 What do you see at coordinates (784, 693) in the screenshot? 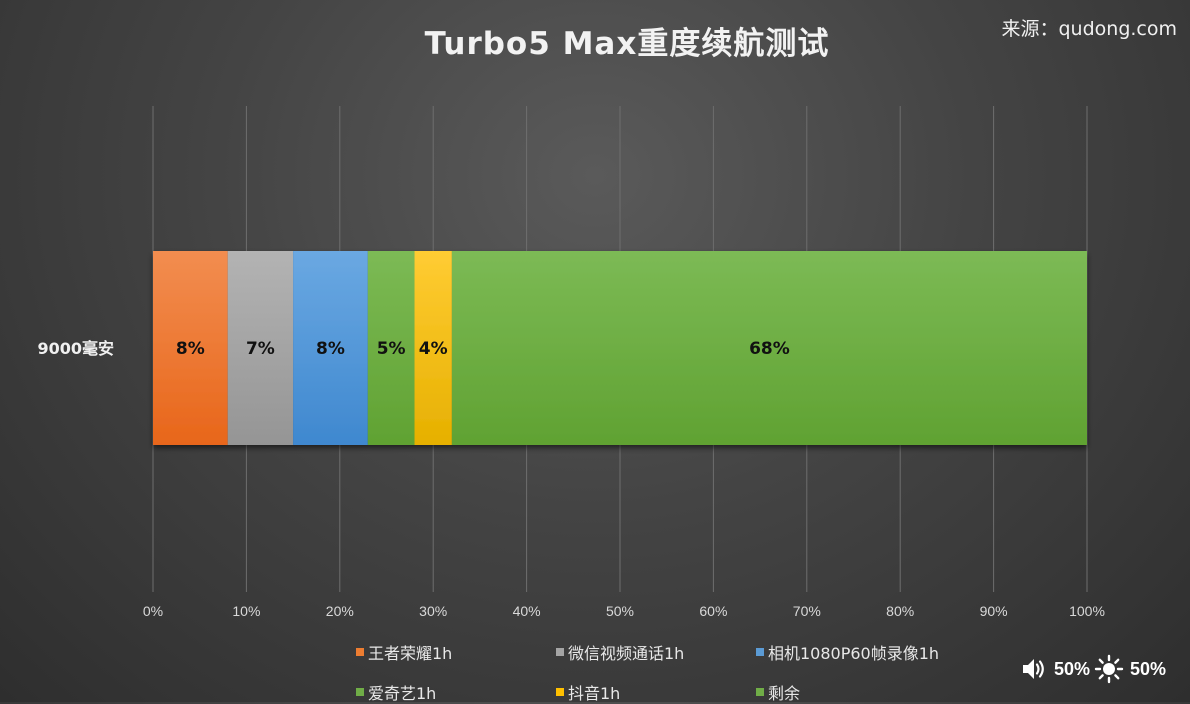
I see `legend-label: 剩余` at bounding box center [784, 693].